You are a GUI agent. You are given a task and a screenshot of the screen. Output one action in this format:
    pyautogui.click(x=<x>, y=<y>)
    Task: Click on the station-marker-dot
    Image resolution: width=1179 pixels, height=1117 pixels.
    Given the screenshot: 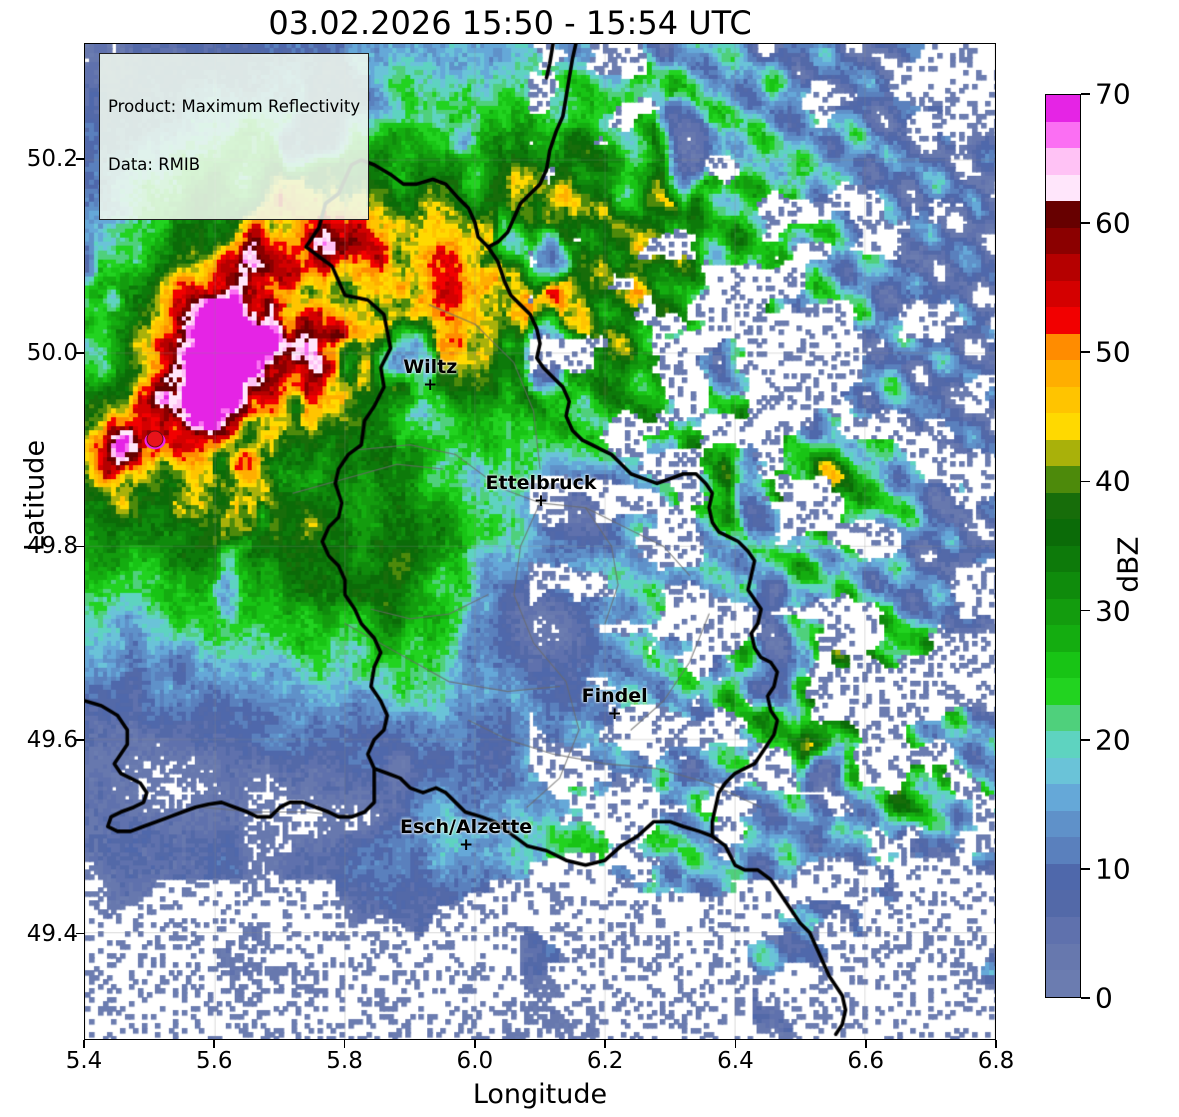 What is the action you would take?
    pyautogui.click(x=155, y=439)
    